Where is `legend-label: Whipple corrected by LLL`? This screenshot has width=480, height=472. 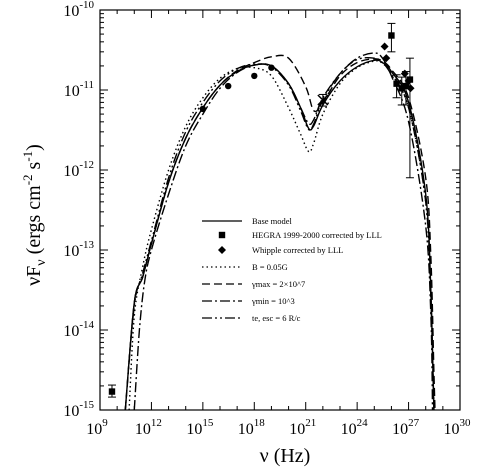 legend-label: Whipple corrected by LLL is located at coordinates (297, 250).